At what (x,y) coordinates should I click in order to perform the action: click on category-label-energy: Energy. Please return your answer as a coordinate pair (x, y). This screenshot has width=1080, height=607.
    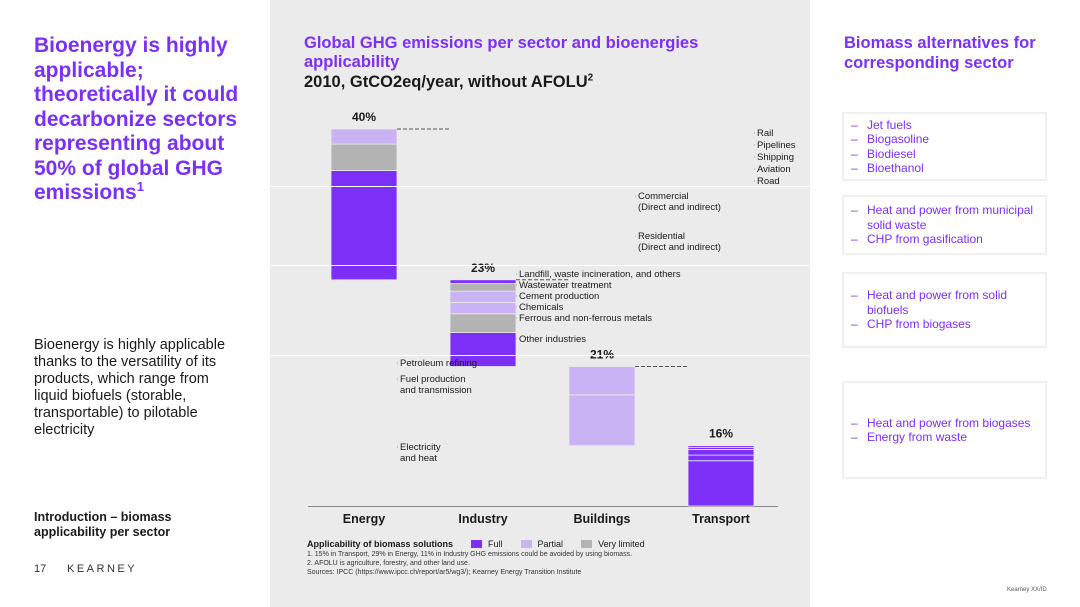
    Looking at the image, I should click on (364, 519).